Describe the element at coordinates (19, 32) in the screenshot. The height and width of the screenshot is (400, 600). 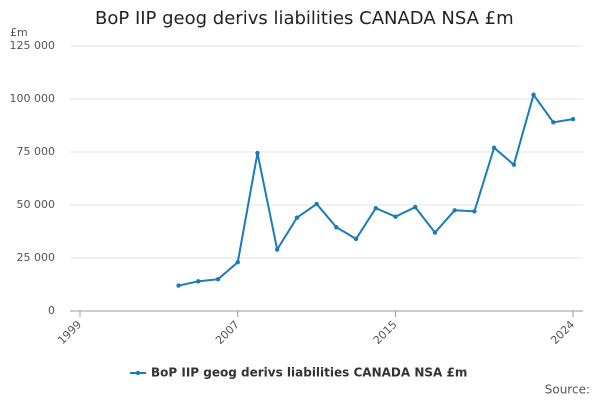
I see `y-unit: £m` at that location.